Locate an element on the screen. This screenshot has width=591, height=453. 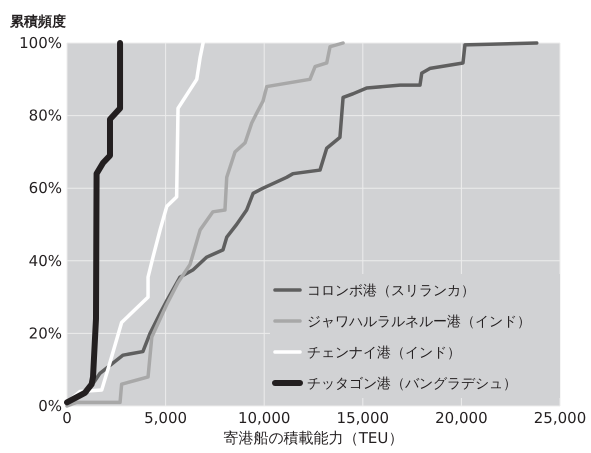
x-axis-title: 寄港船の積載能力（TEU） is located at coordinates (314, 438).